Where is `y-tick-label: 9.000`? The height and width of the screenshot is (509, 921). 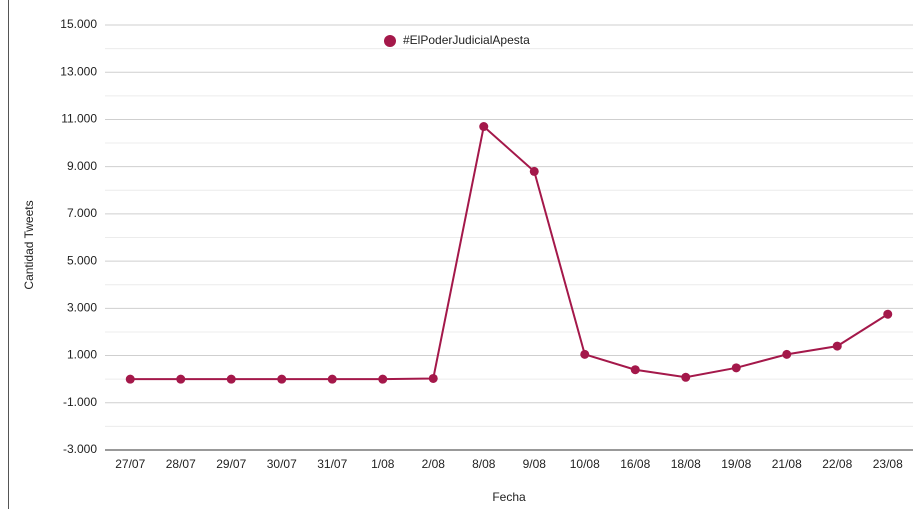
y-tick-label: 9.000 is located at coordinates (82, 166).